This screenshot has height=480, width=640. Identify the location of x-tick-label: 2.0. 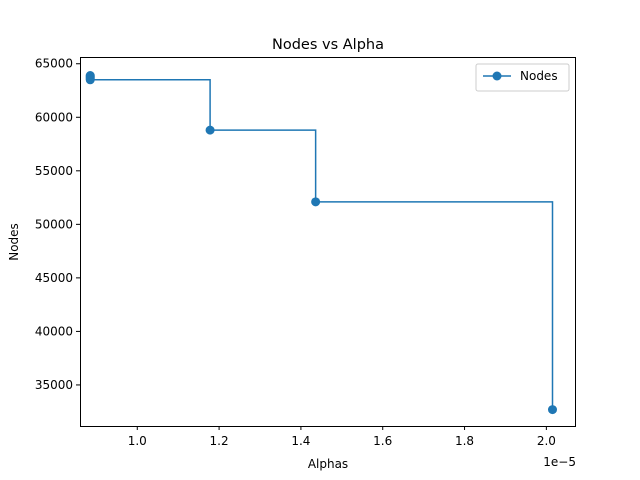
(546, 441).